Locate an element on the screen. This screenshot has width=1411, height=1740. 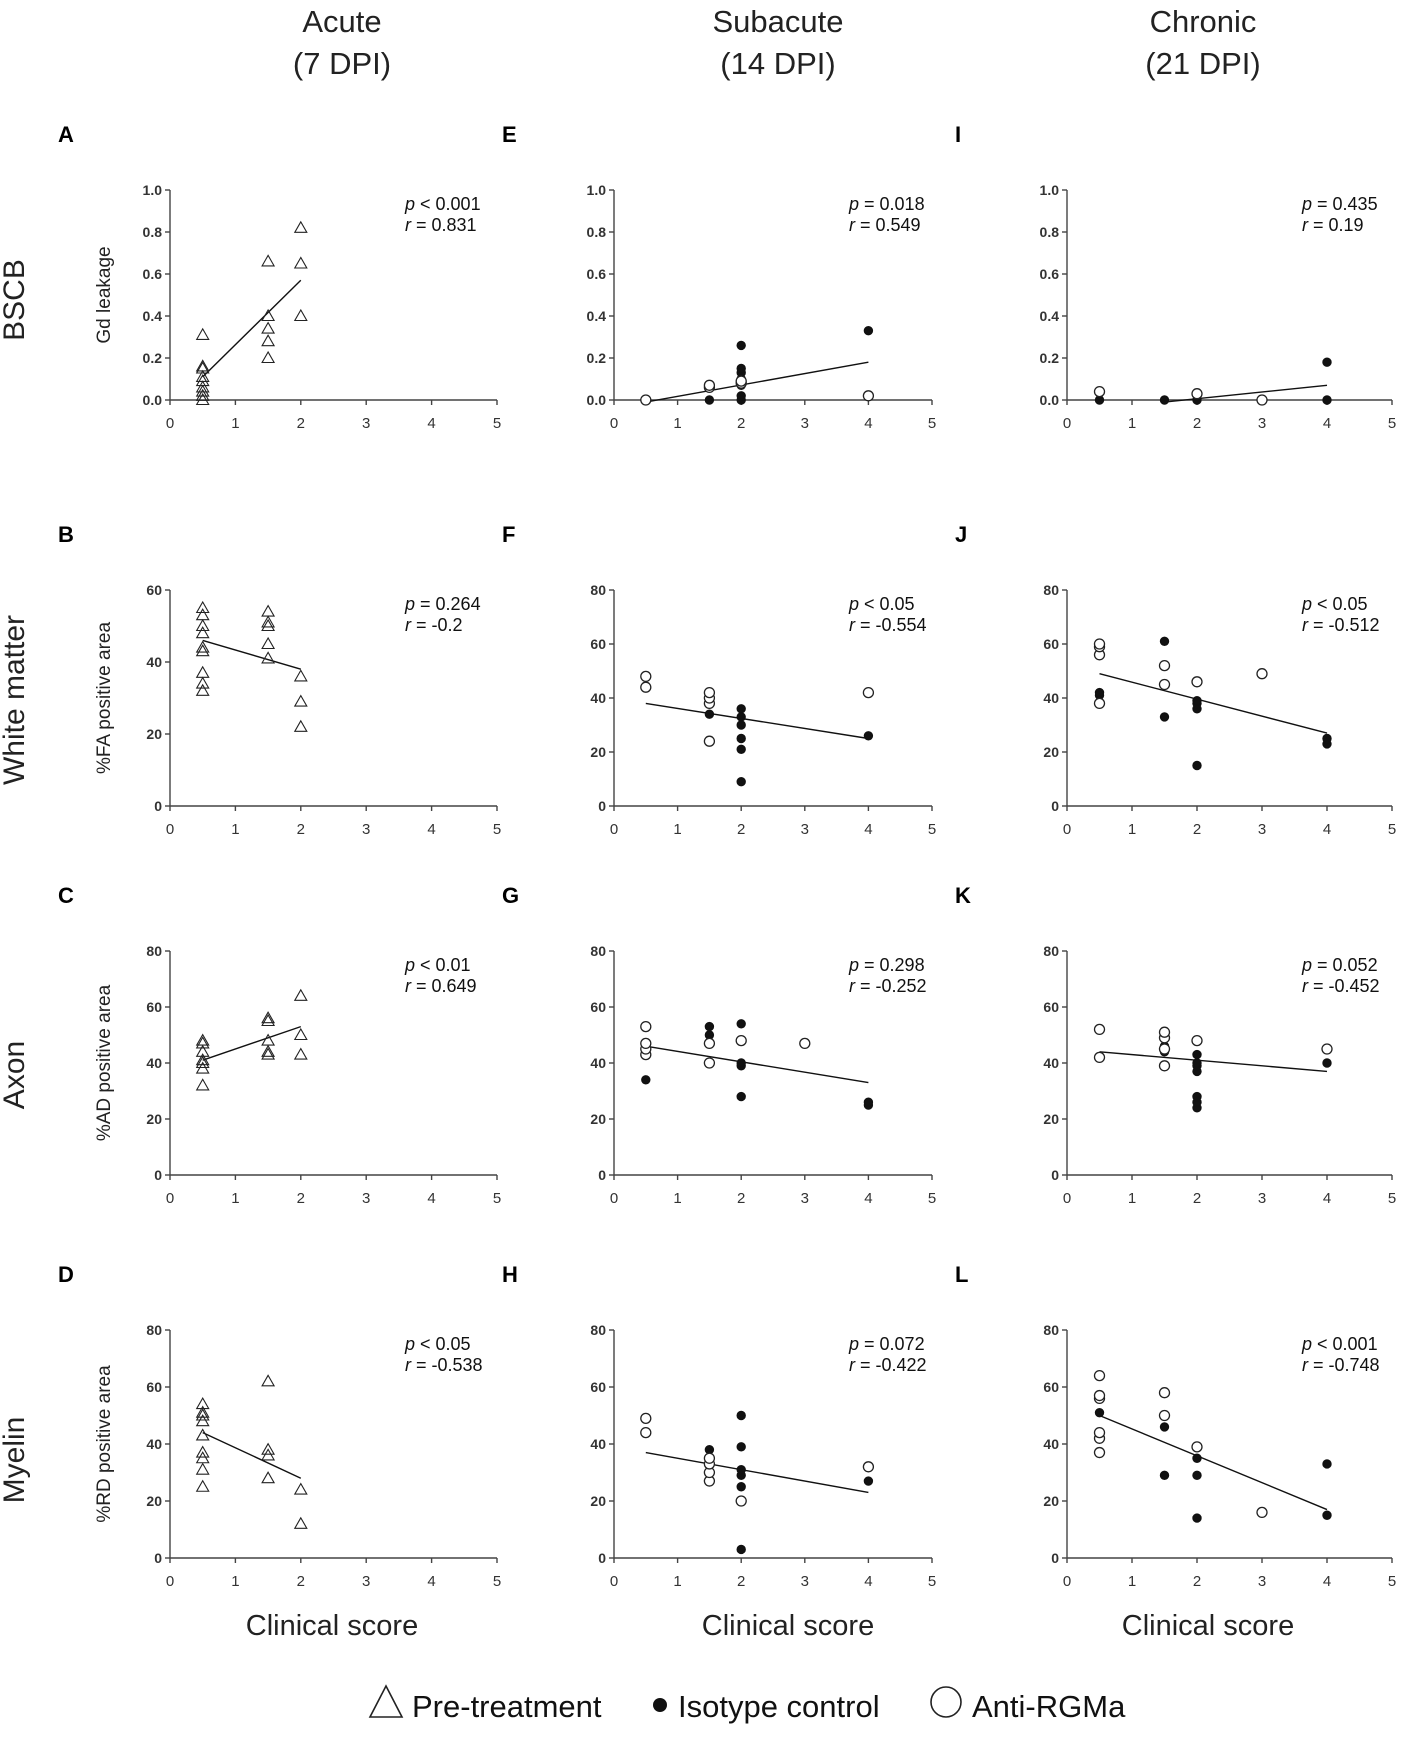
panel-letter-G: G is located at coordinates (510, 895).